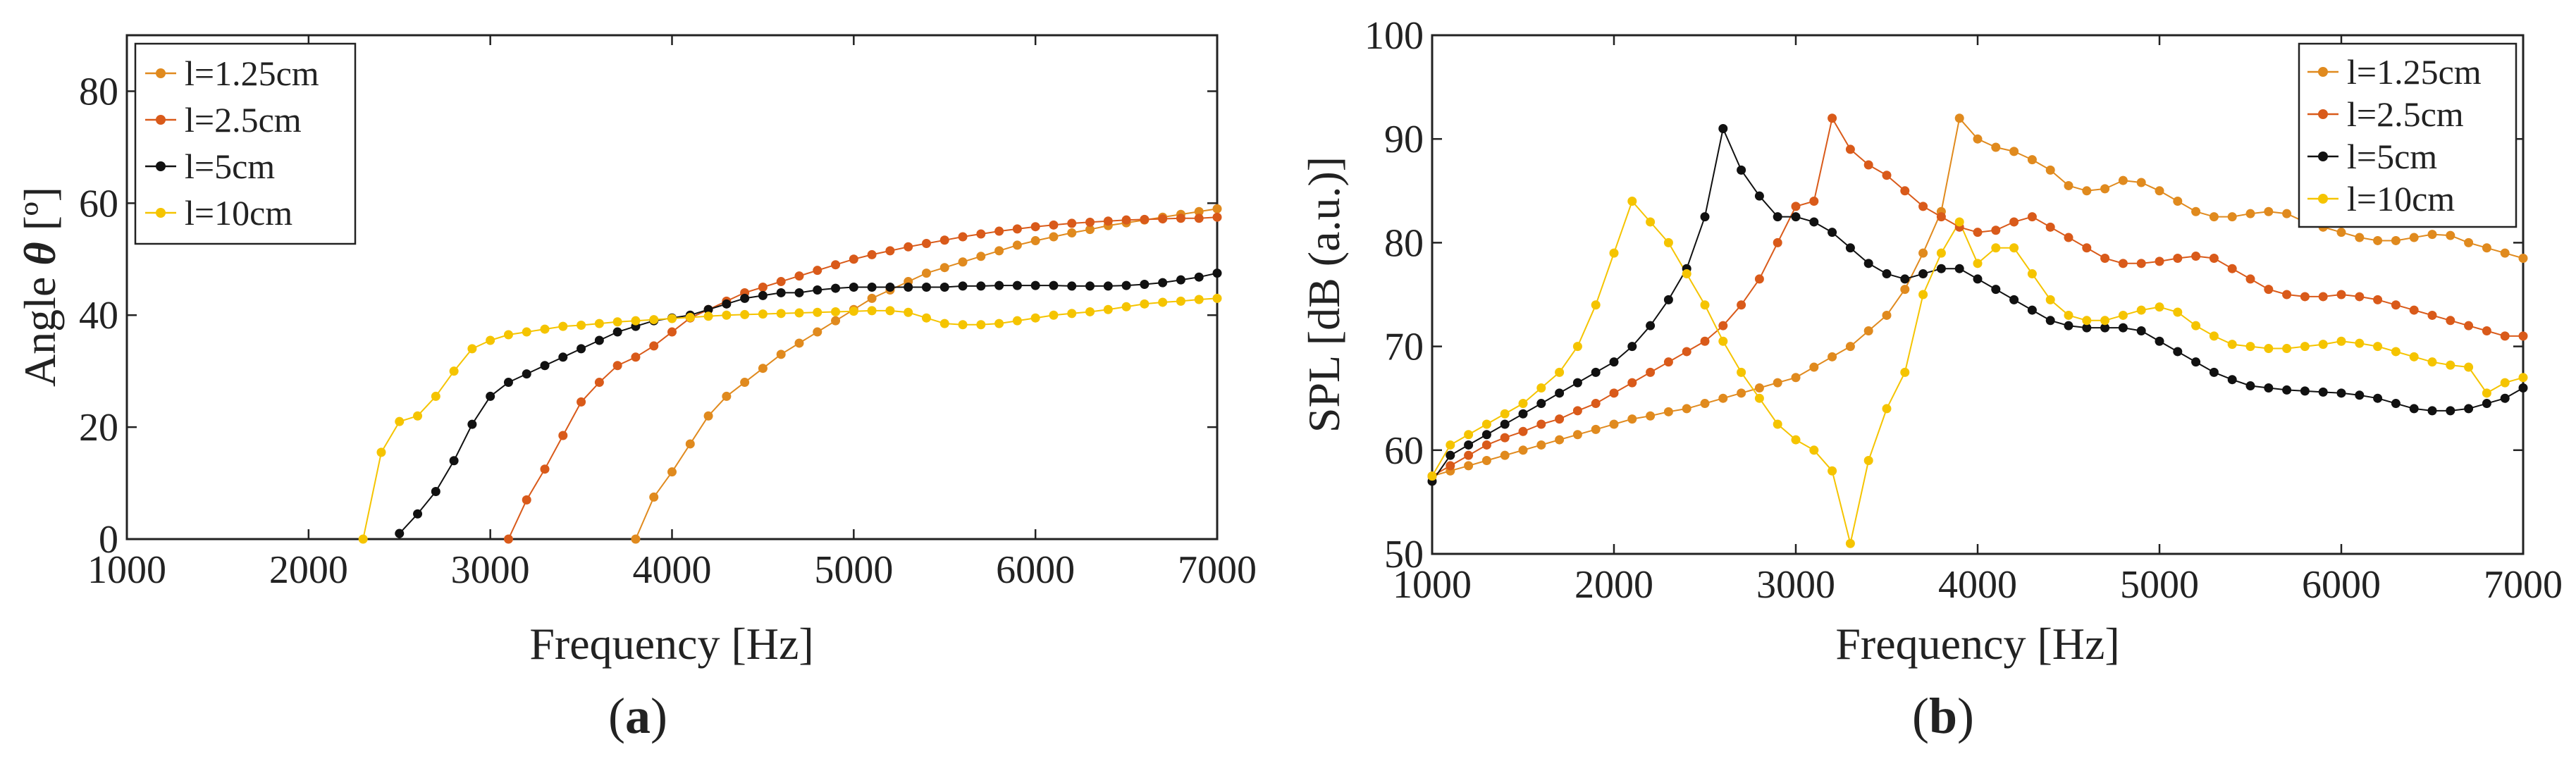 The image size is (2576, 766). Describe the element at coordinates (1404, 554) in the screenshot. I see `y-tick-label: 50` at that location.